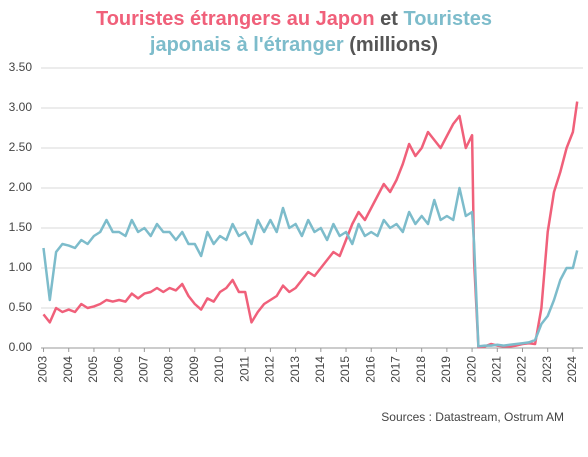 The image size is (588, 457). Describe the element at coordinates (496, 369) in the screenshot. I see `x-tick-label: 2021` at that location.